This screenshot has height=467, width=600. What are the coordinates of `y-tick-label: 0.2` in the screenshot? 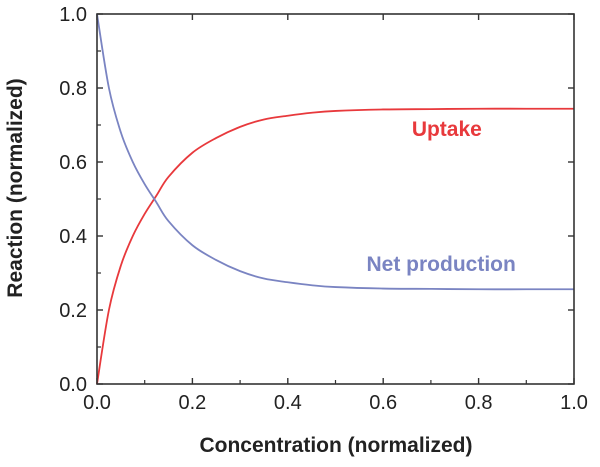 It's located at (73, 311).